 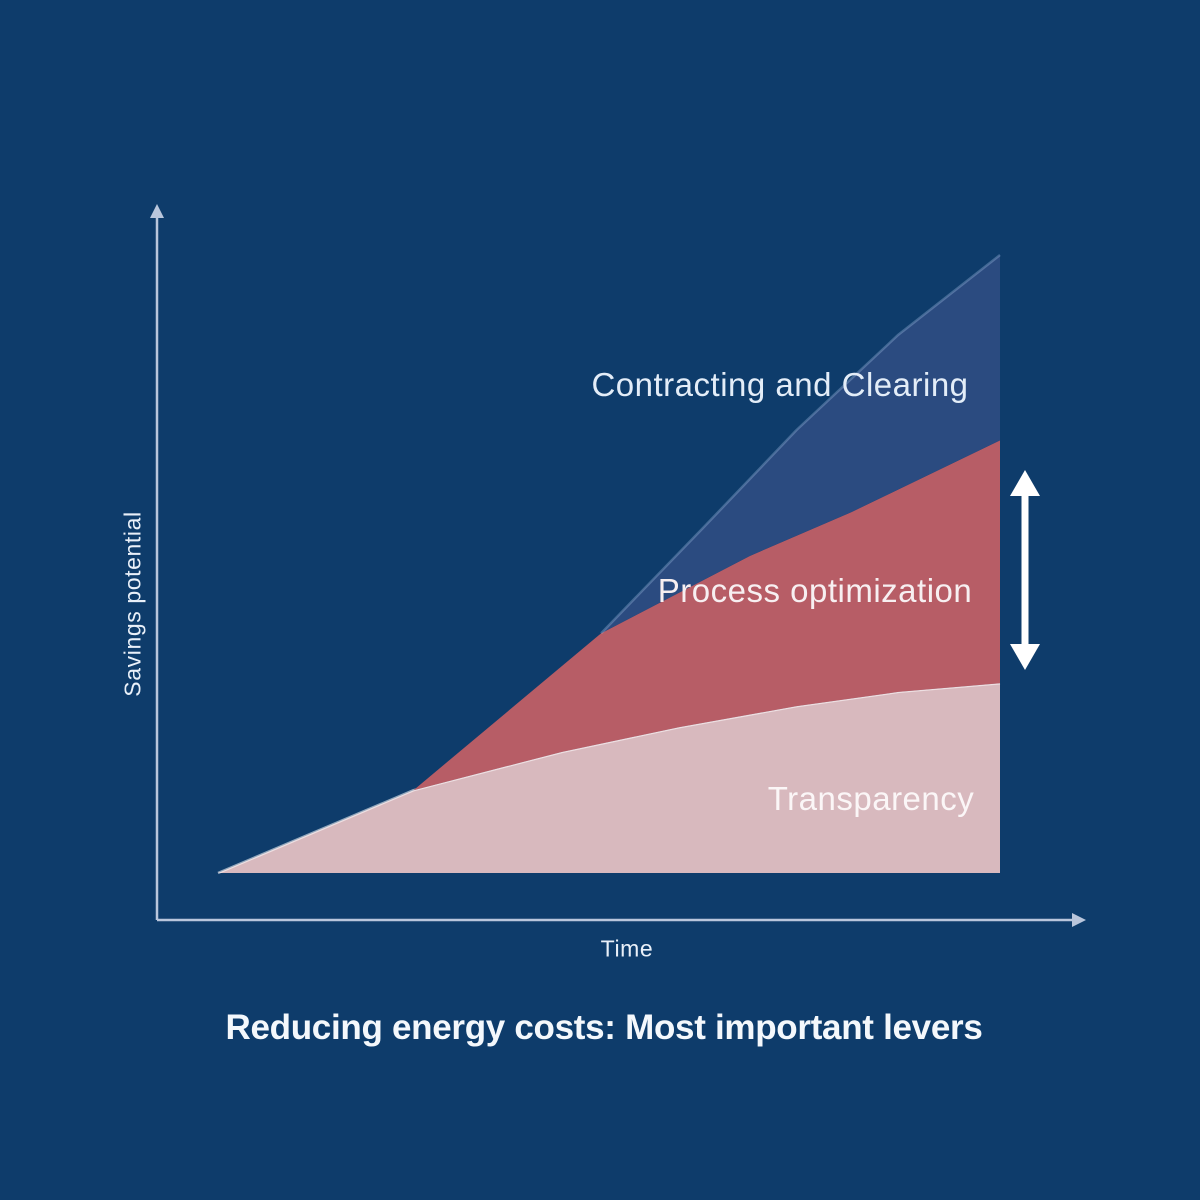 I want to click on series-label-contracting-and-clearing: Contracting and Clearing, so click(x=780, y=384).